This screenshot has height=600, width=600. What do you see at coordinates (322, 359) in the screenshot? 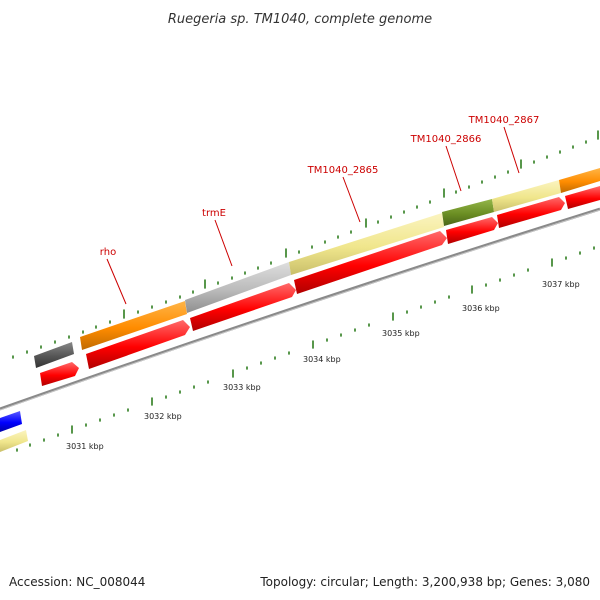
I see `scale-label-3034: 3034 kbp` at bounding box center [322, 359].